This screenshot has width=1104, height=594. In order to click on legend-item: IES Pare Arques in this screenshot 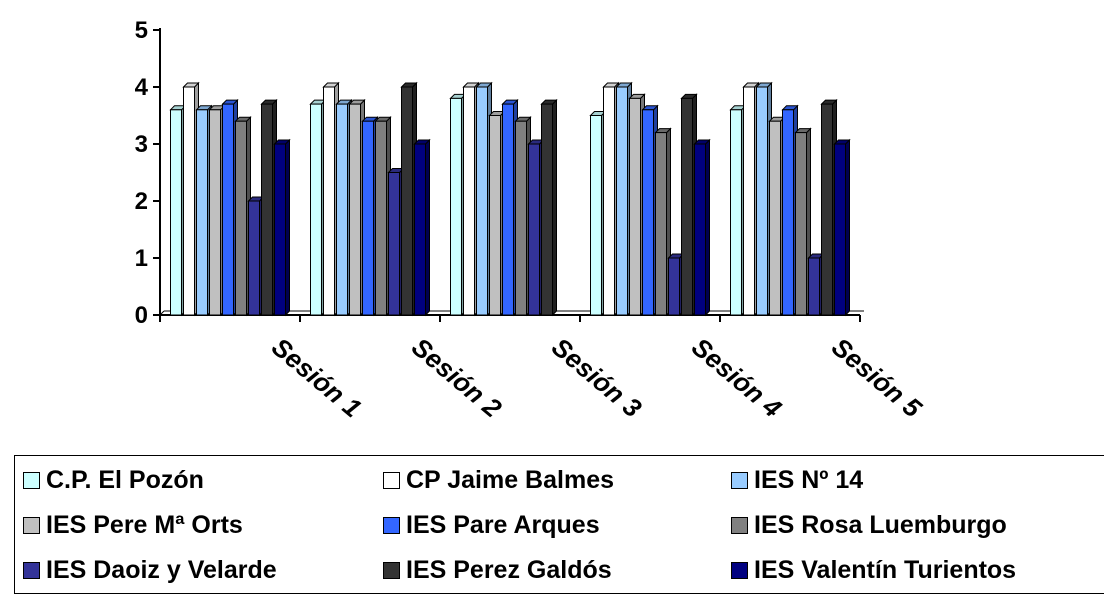, I will do `click(491, 525)`.